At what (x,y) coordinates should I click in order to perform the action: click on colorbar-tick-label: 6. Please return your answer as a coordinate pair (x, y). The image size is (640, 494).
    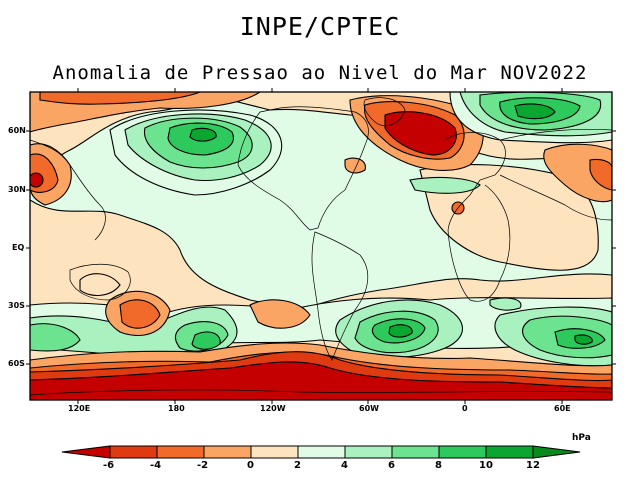
    Looking at the image, I should click on (391, 465).